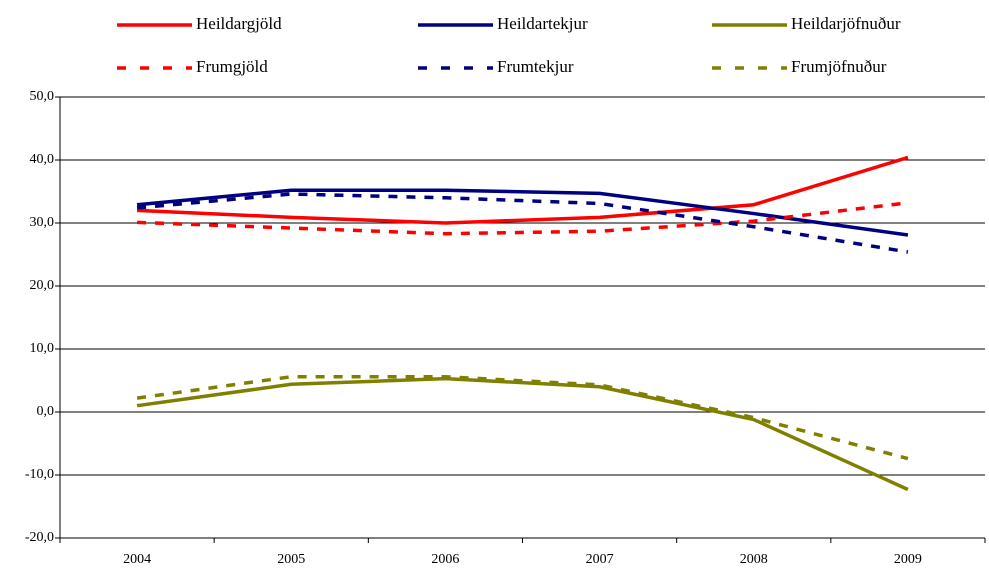 The image size is (989, 574). Describe the element at coordinates (39, 474) in the screenshot. I see `y-tick-label: -10,0` at that location.